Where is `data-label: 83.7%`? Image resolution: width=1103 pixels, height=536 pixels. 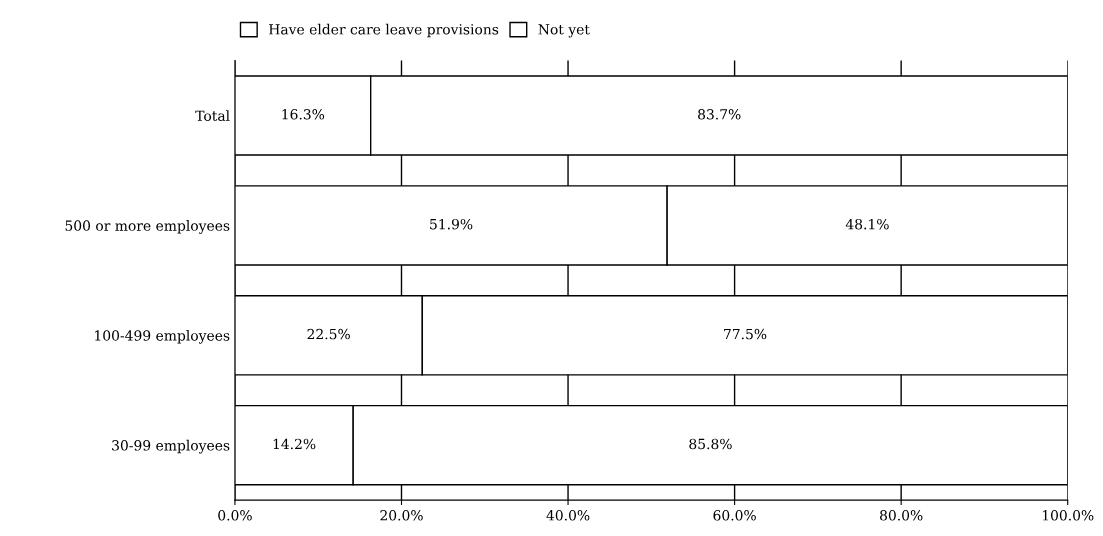
data-label: 83.7% is located at coordinates (719, 114).